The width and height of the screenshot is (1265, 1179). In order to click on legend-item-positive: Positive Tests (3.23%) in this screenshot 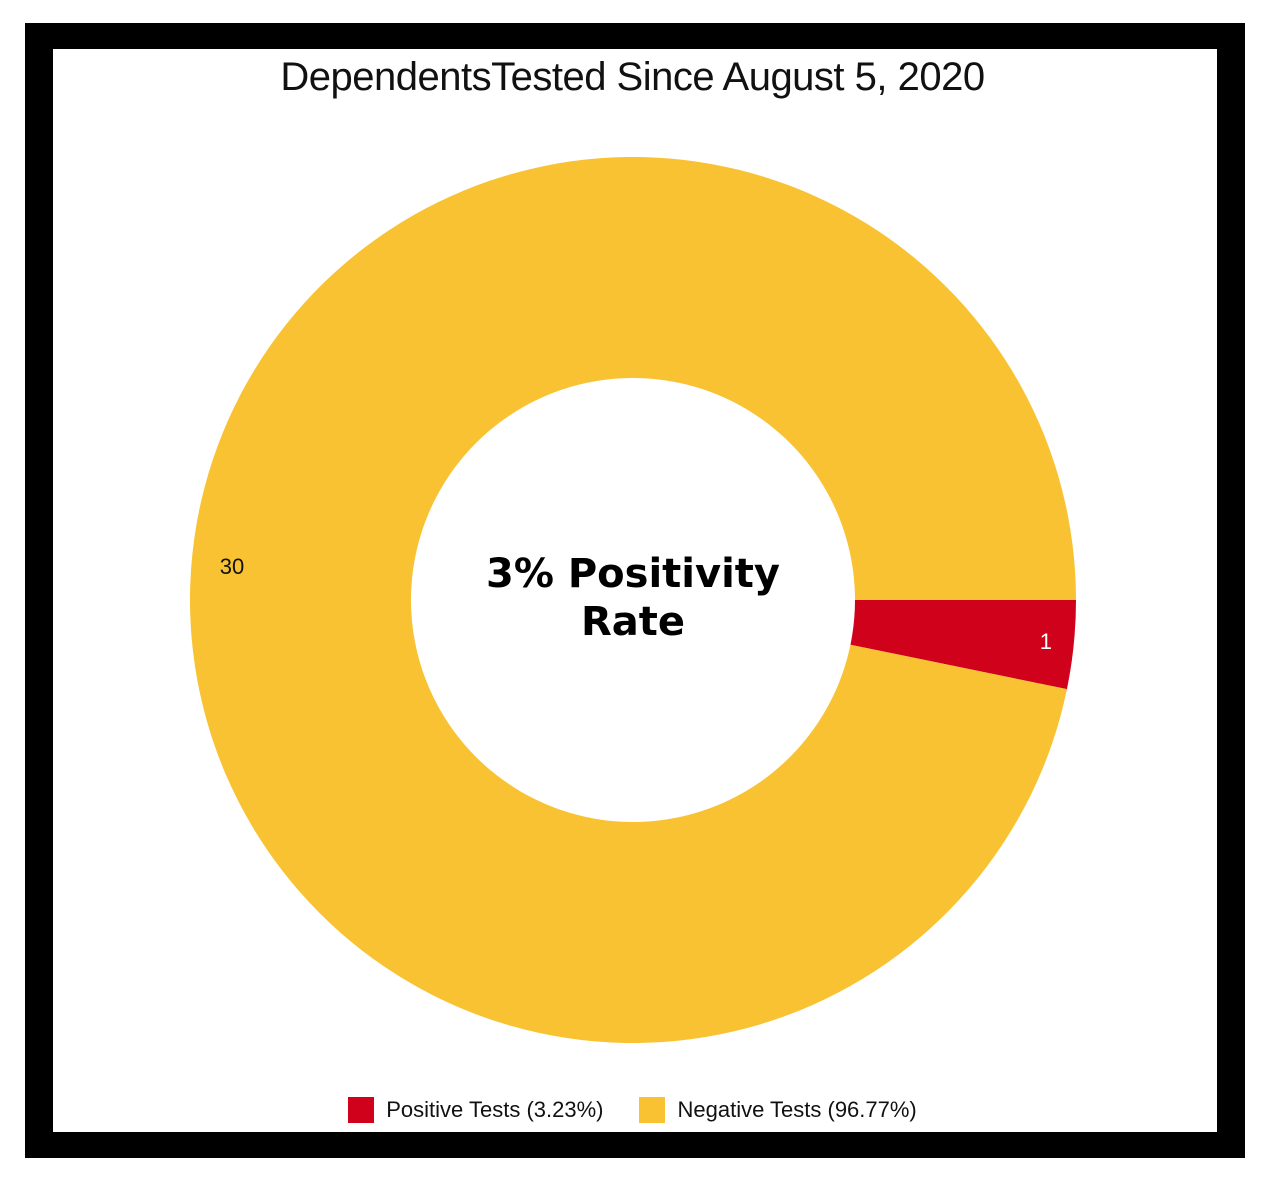, I will do `click(475, 1110)`.